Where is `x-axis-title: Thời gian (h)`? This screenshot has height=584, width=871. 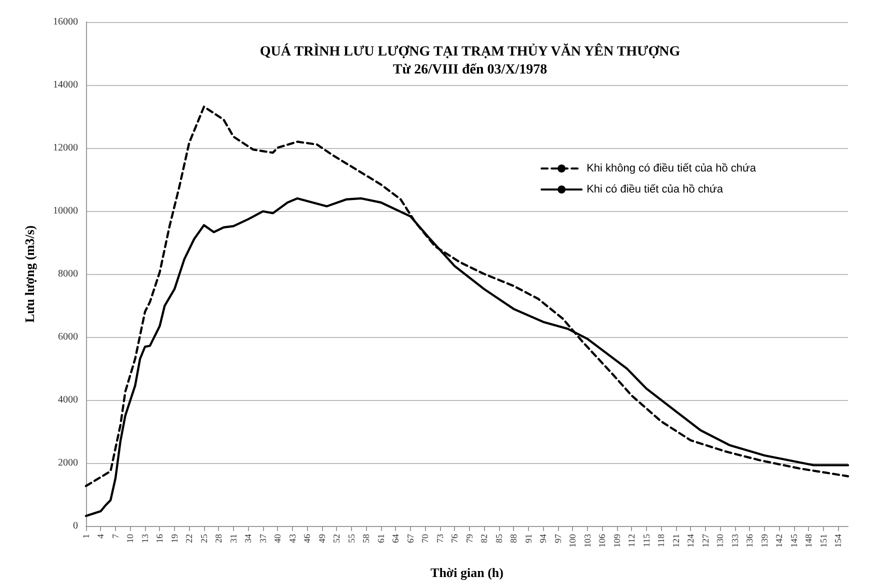 x-axis-title: Thời gian (h) is located at coordinates (467, 572).